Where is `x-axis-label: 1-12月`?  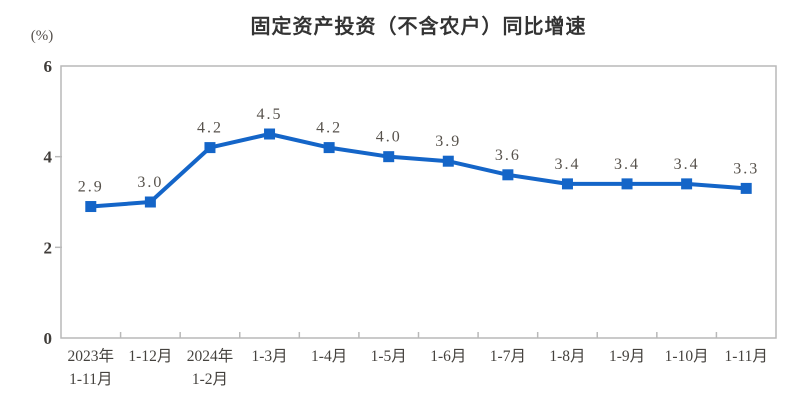
x-axis-label: 1-12月 is located at coordinates (150, 356).